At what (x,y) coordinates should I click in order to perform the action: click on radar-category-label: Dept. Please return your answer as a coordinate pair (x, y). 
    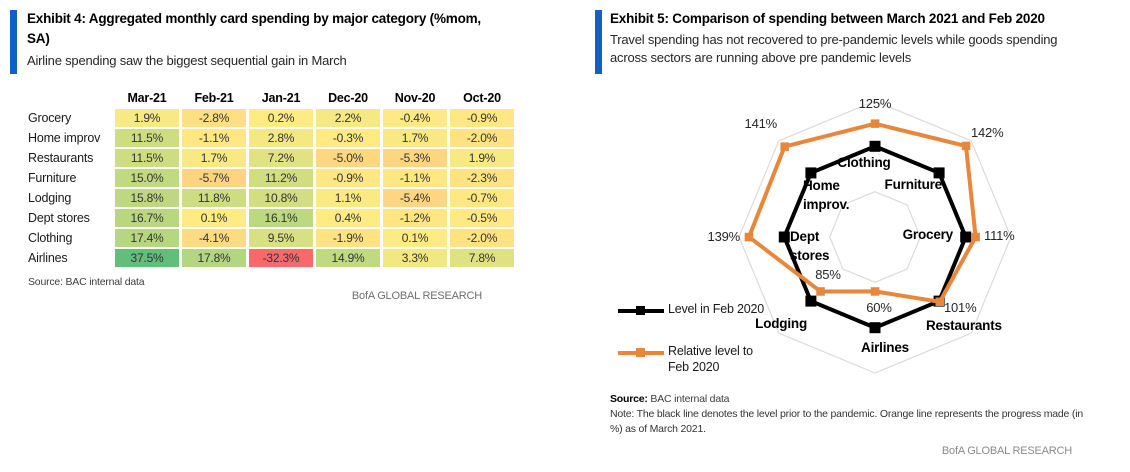
    Looking at the image, I should click on (805, 236).